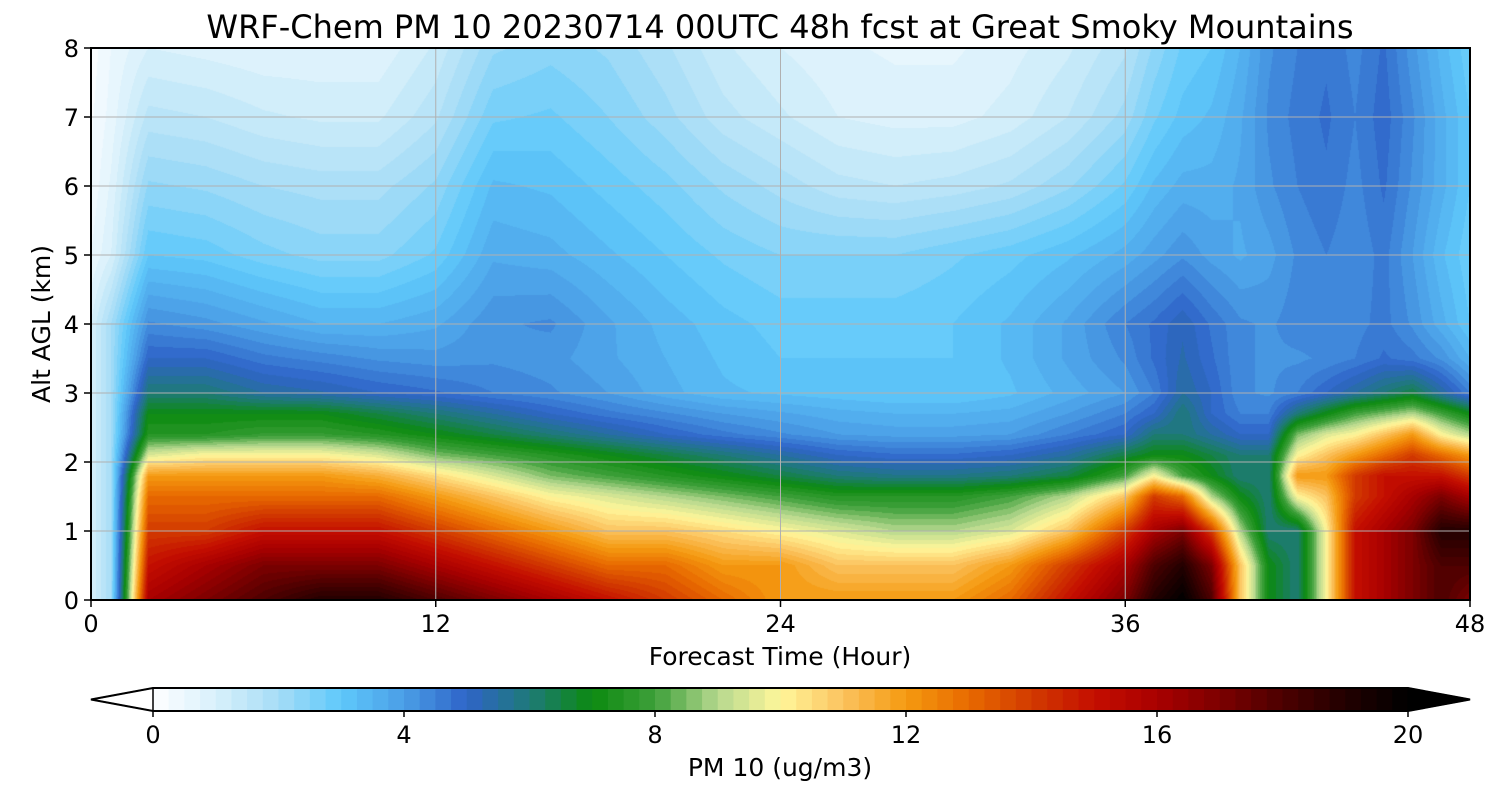 The height and width of the screenshot is (800, 1500). Describe the element at coordinates (152, 735) in the screenshot. I see `colorbar-tick-label: 0` at that location.